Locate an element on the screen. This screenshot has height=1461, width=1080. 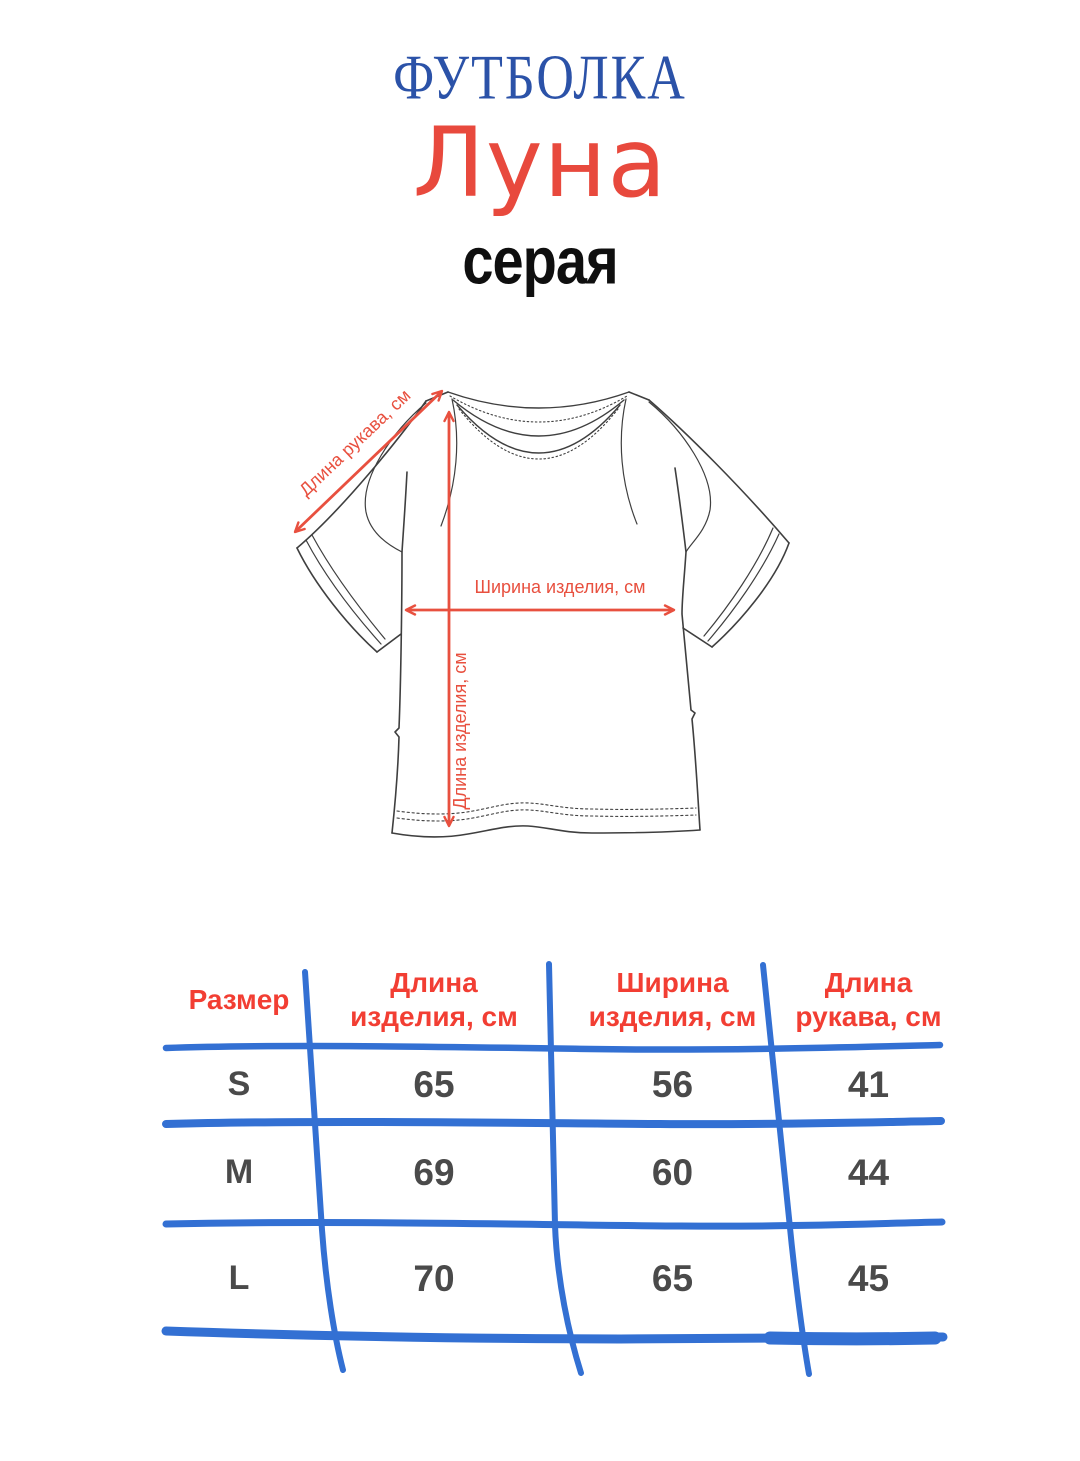
value-m-sleeve: 44 is located at coordinates (868, 1172).